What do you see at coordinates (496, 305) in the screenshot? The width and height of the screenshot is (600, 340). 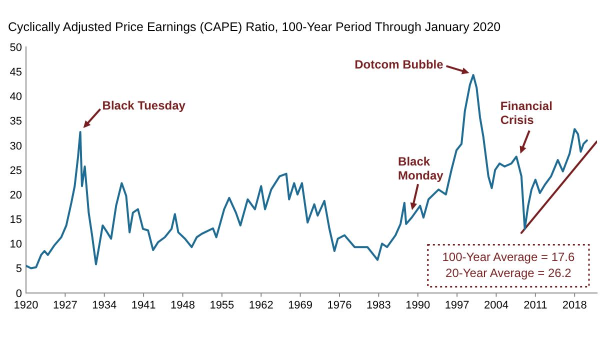 I see `x-tick-label: 2004` at bounding box center [496, 305].